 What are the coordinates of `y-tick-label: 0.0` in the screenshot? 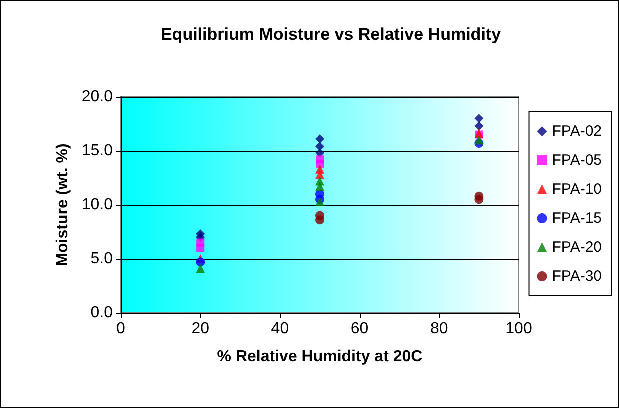 It's located at (102, 313).